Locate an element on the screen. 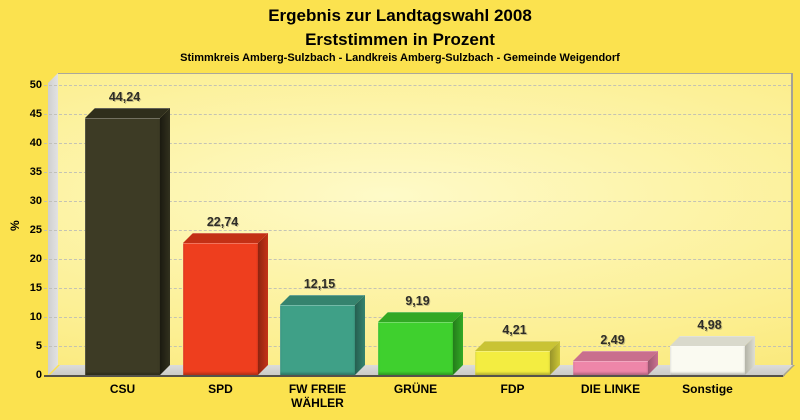 This screenshot has height=420, width=800. plot-border-right is located at coordinates (792, 219).